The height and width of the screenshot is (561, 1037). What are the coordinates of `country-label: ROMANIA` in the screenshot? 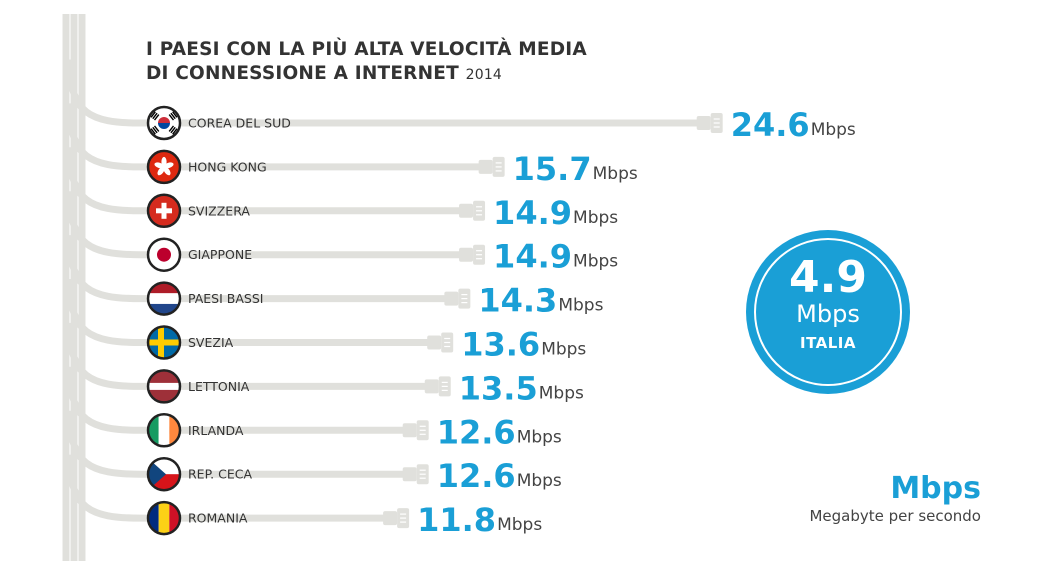 It's located at (218, 518).